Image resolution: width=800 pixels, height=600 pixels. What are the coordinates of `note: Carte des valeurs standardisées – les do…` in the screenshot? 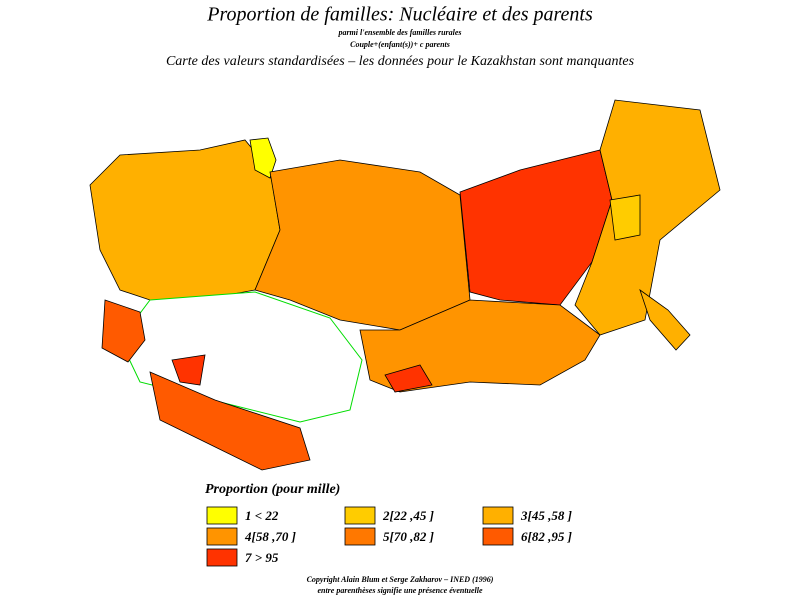 It's located at (400, 61).